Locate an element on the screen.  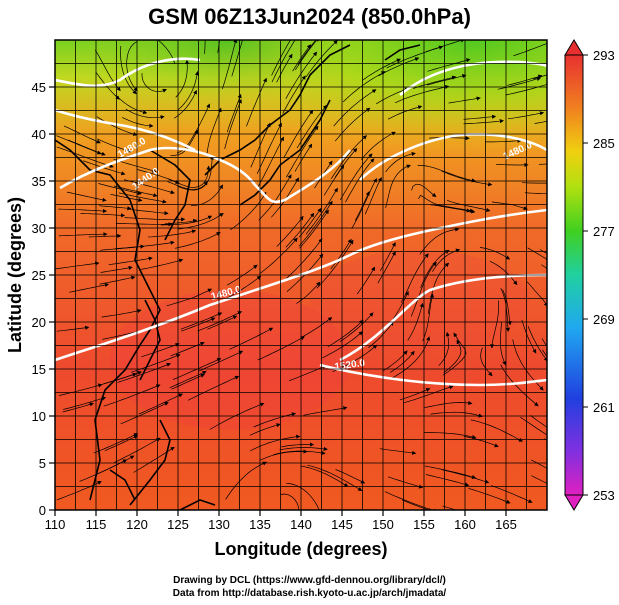
y-axis-label: Latitude (degrees) is located at coordinates (15, 275).